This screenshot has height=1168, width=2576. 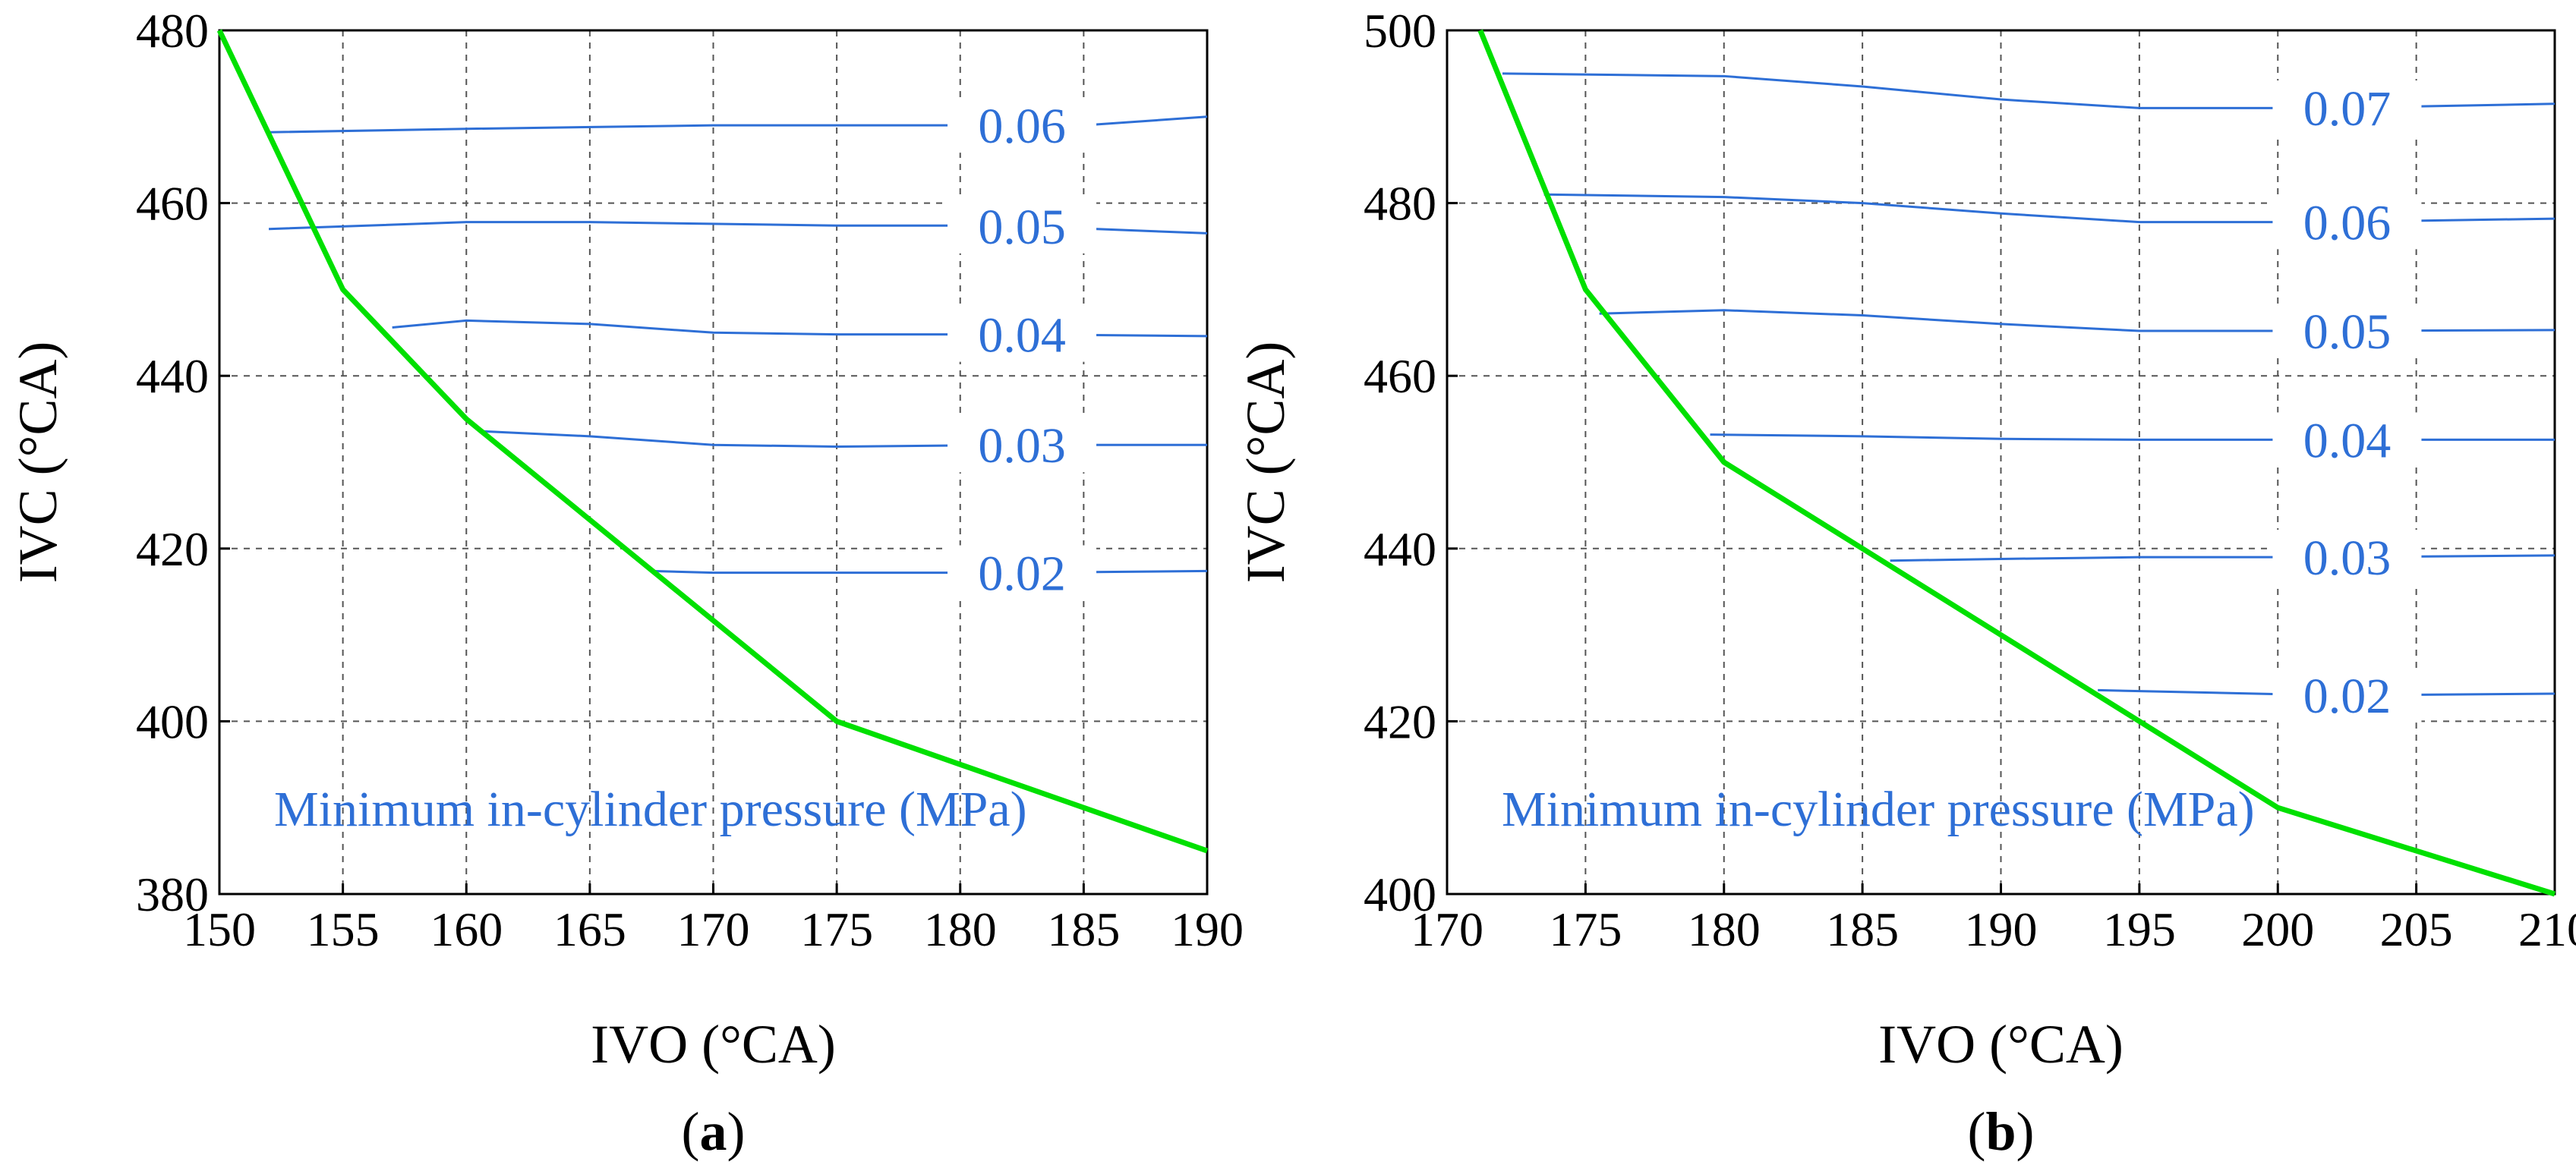 What do you see at coordinates (2416, 929) in the screenshot?
I see `x-tick-label: 205` at bounding box center [2416, 929].